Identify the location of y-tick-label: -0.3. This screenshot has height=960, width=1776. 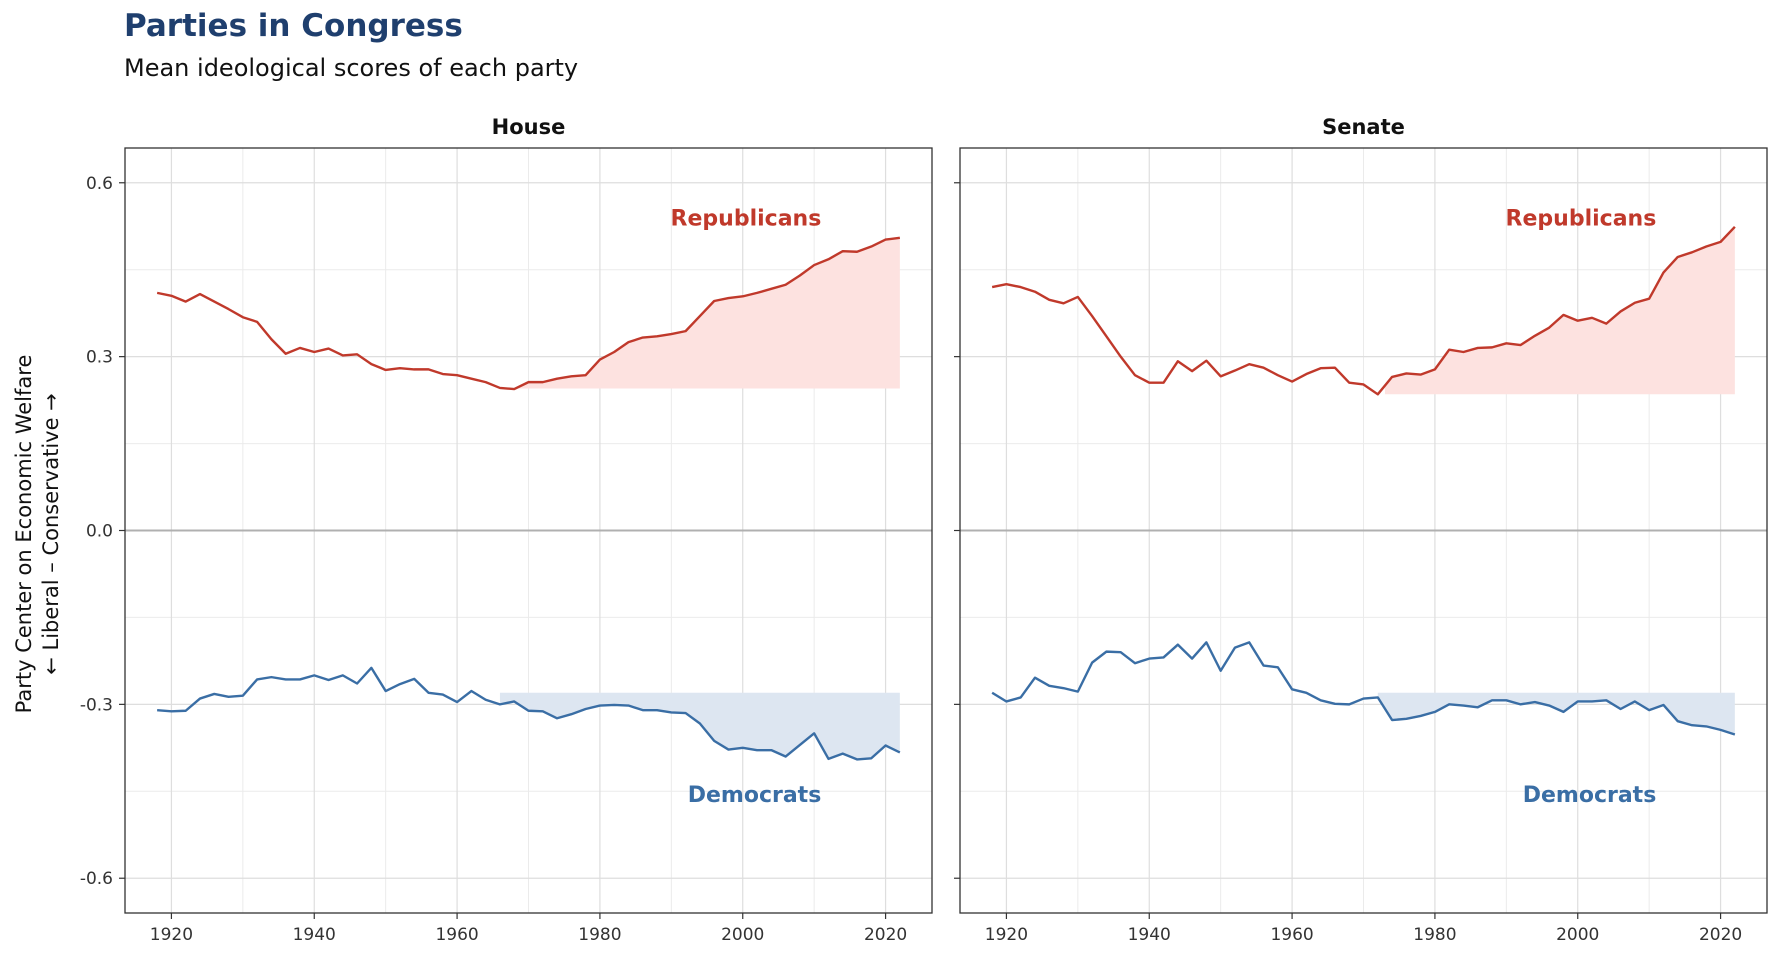
(96, 705).